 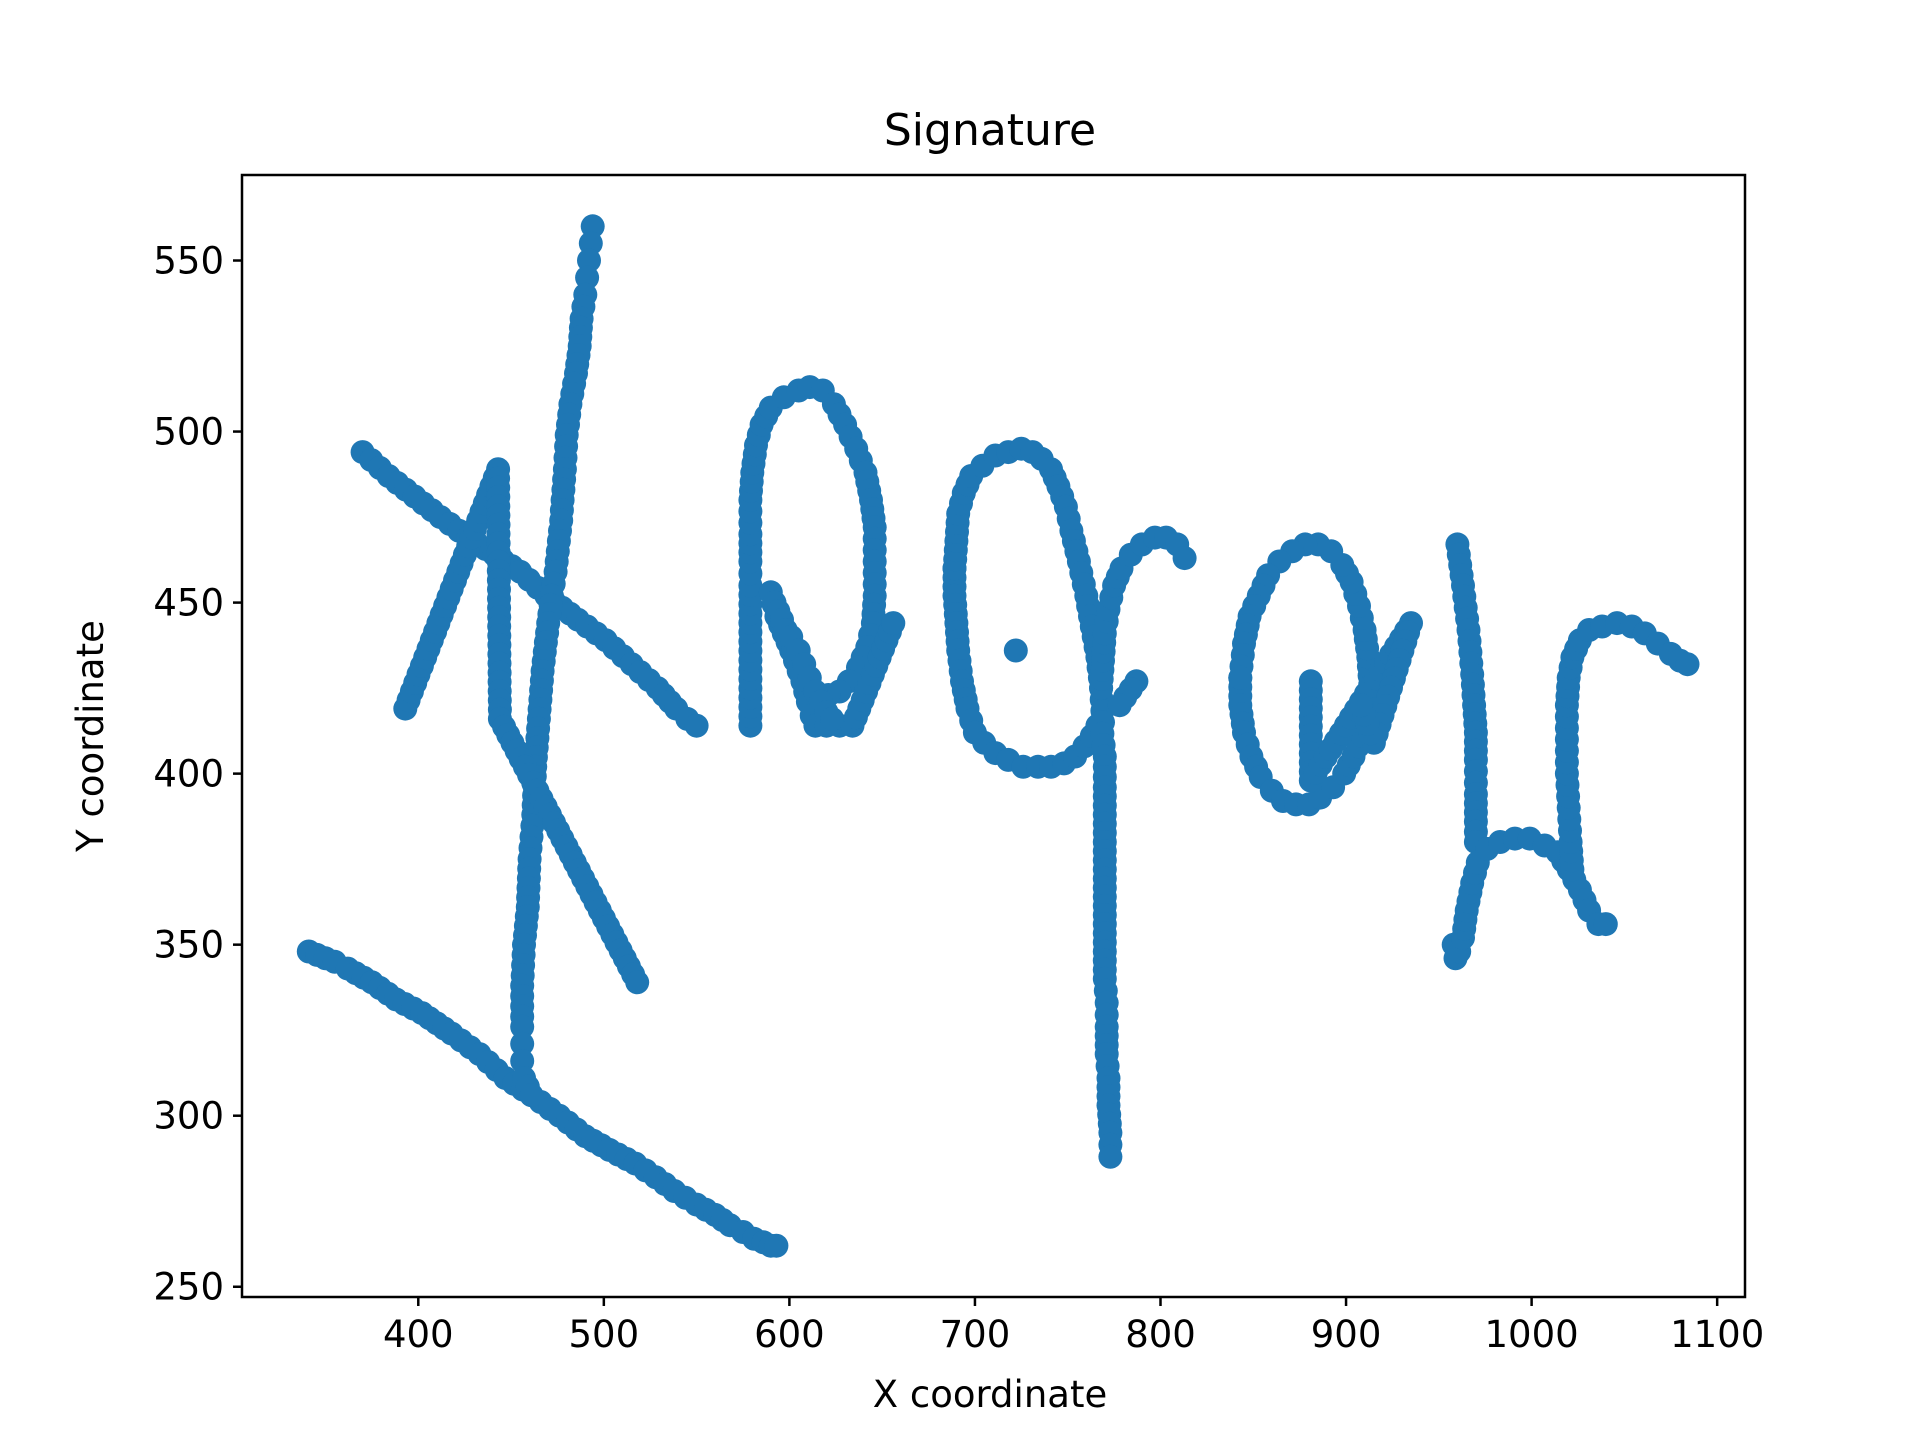 What do you see at coordinates (1160, 1334) in the screenshot?
I see `x-tick-label: 800` at bounding box center [1160, 1334].